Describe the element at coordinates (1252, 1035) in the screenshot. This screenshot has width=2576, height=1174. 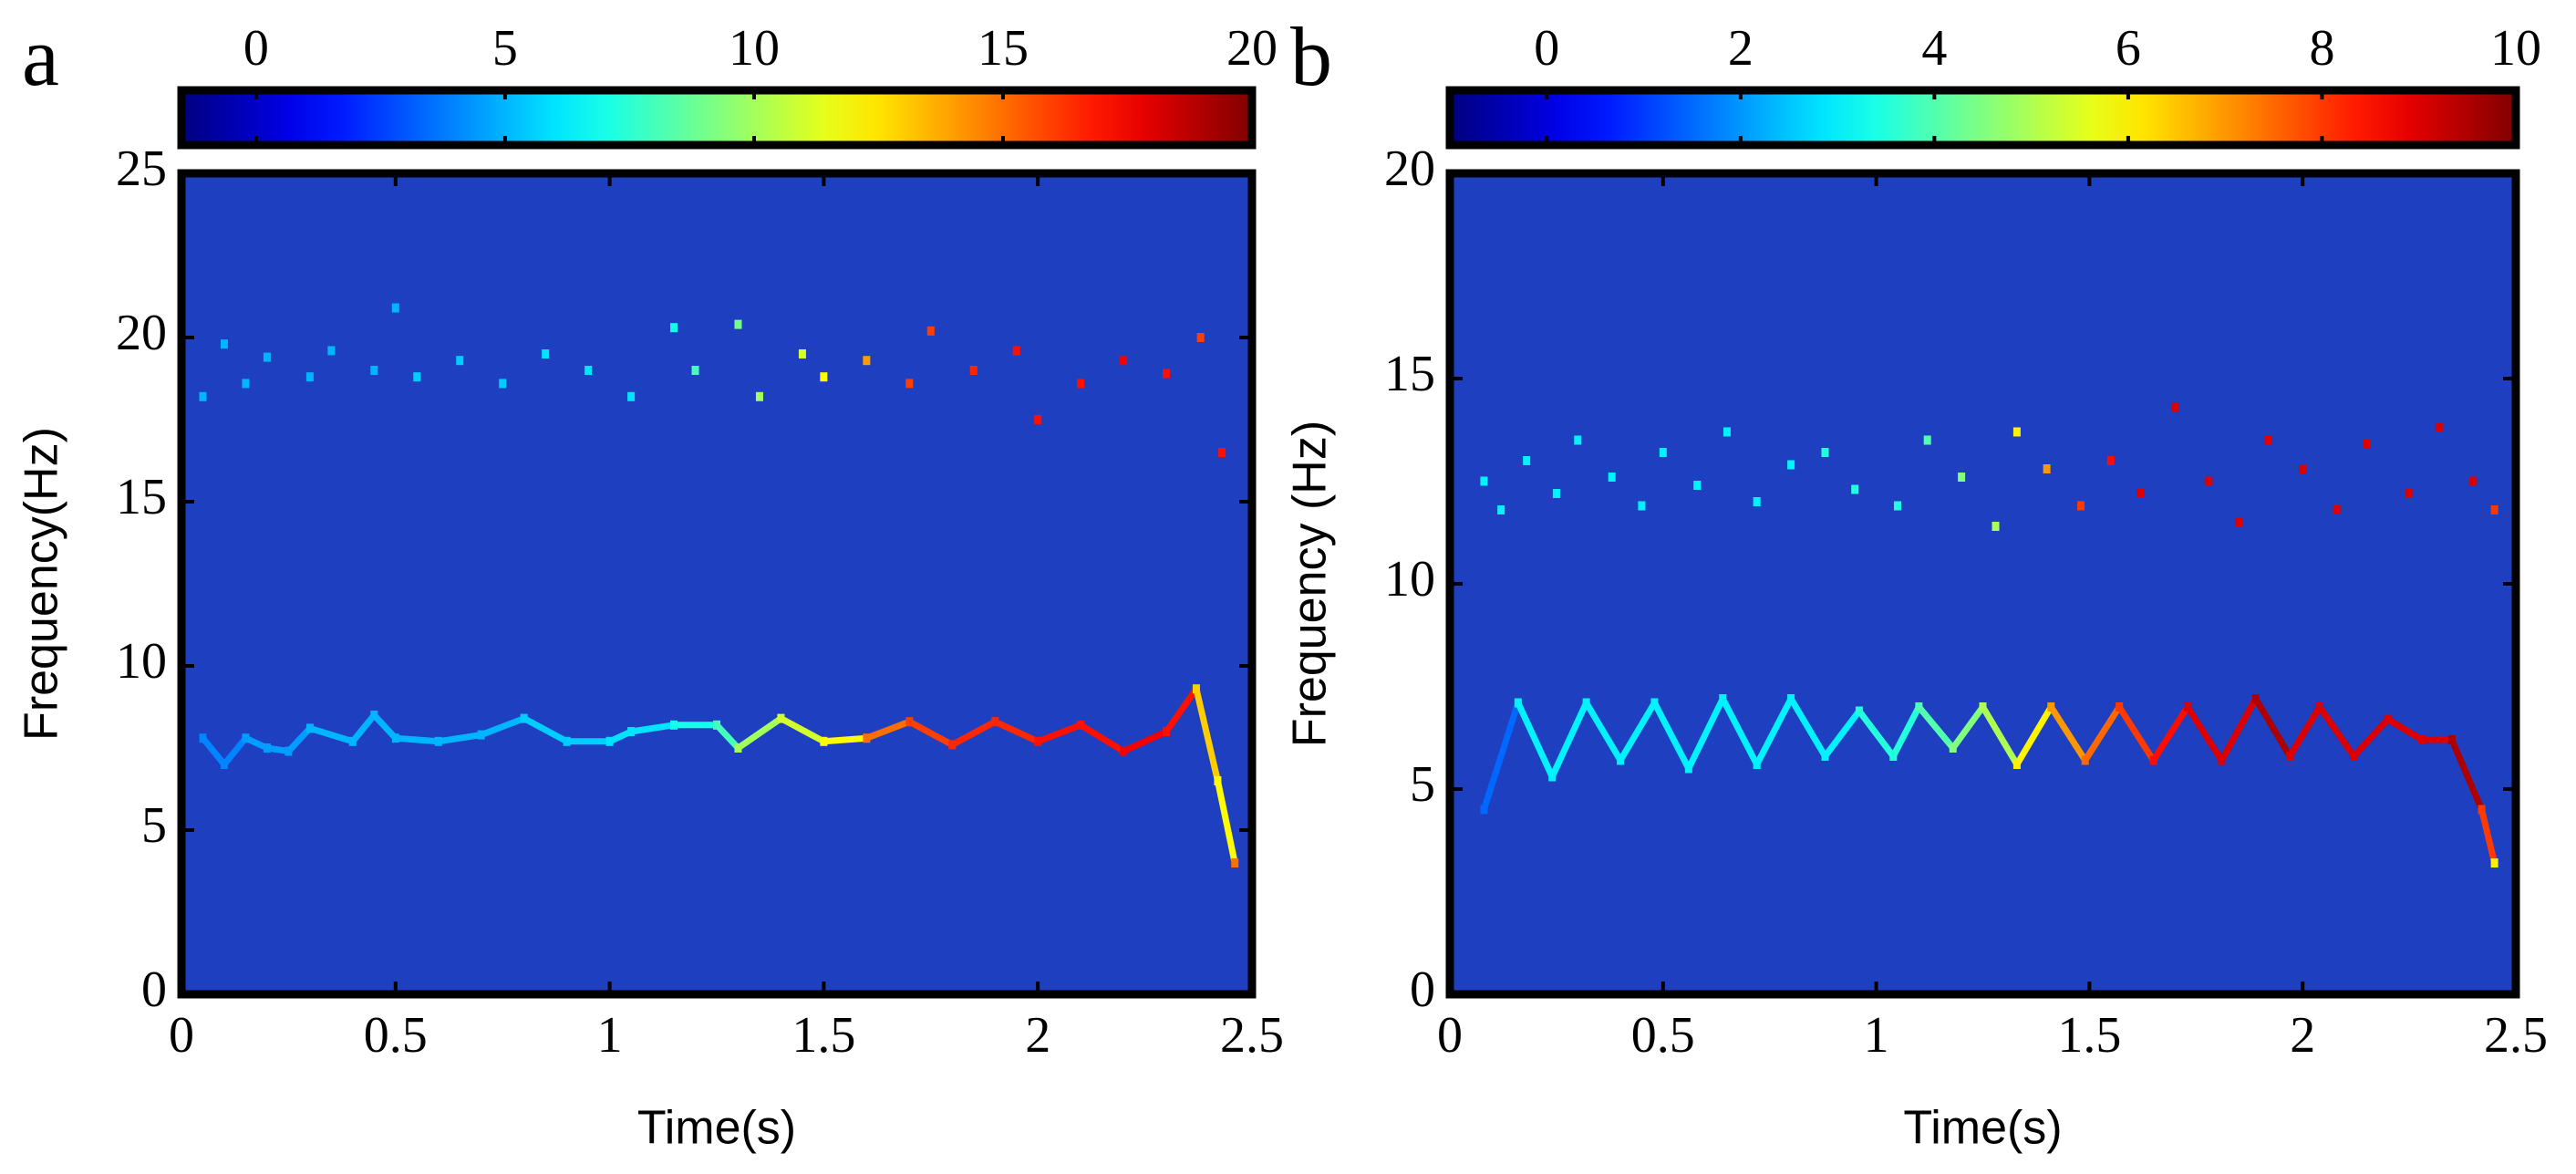
I see `x-tick-label: 2.5` at that location.